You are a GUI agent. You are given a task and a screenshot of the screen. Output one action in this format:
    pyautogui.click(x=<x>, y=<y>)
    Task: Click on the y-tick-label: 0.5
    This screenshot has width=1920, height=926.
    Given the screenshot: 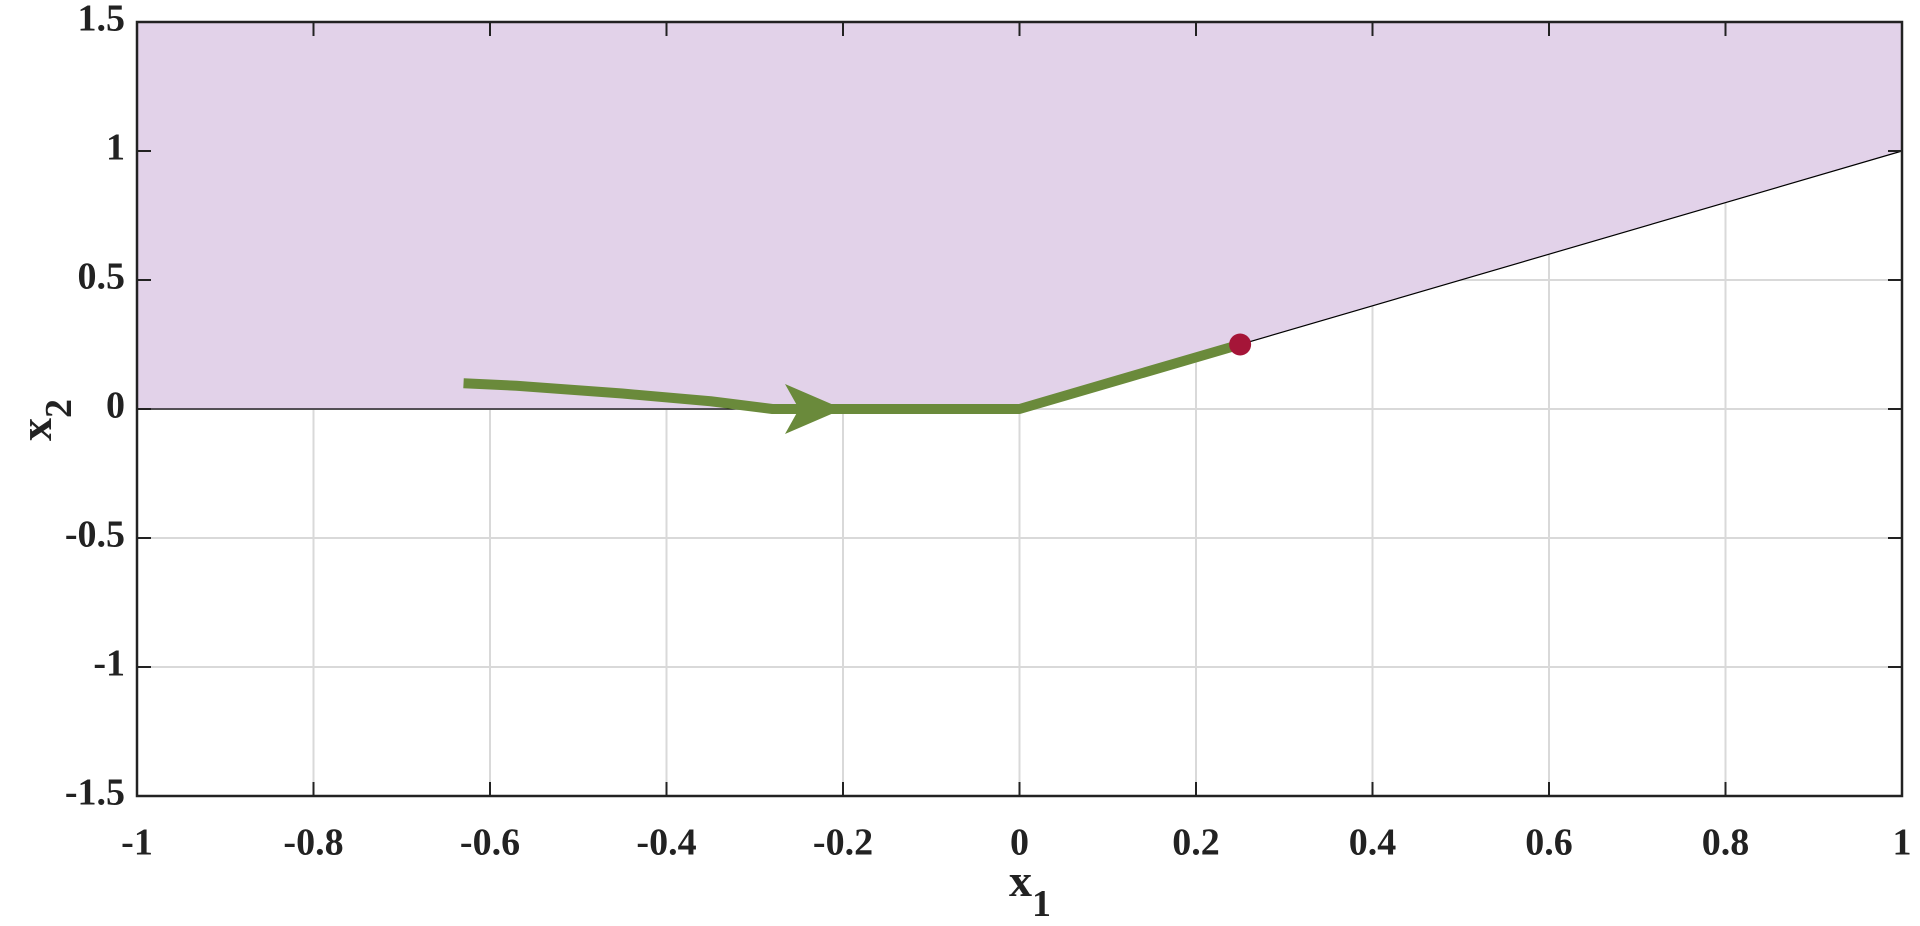 What is the action you would take?
    pyautogui.click(x=102, y=277)
    